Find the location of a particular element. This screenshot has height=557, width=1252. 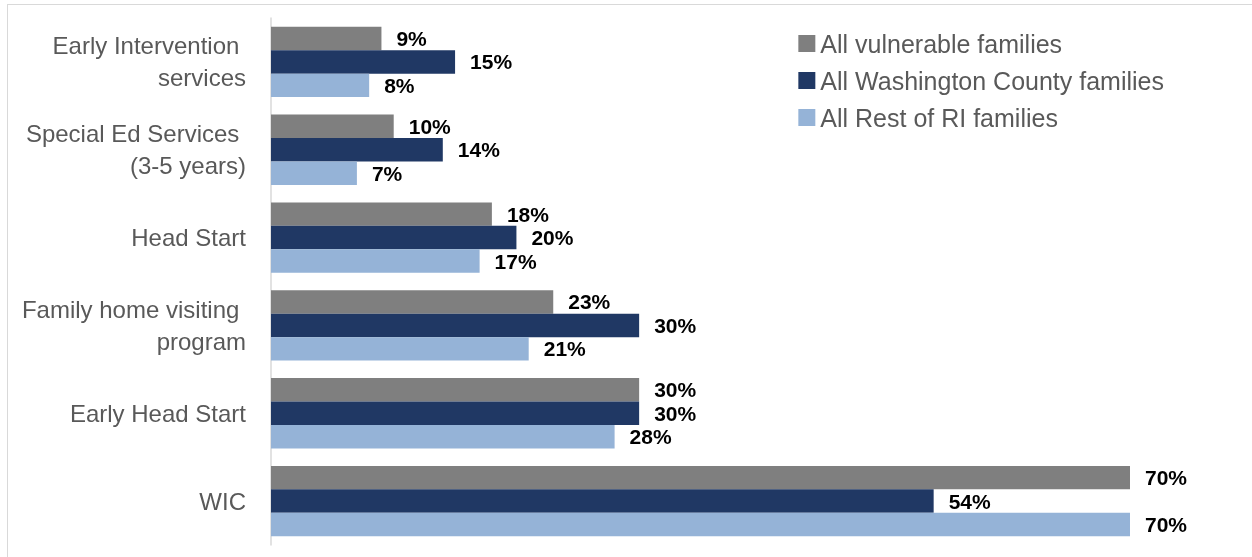

y-tick-label: Special Ed Services (3-5 years) is located at coordinates (135, 150).